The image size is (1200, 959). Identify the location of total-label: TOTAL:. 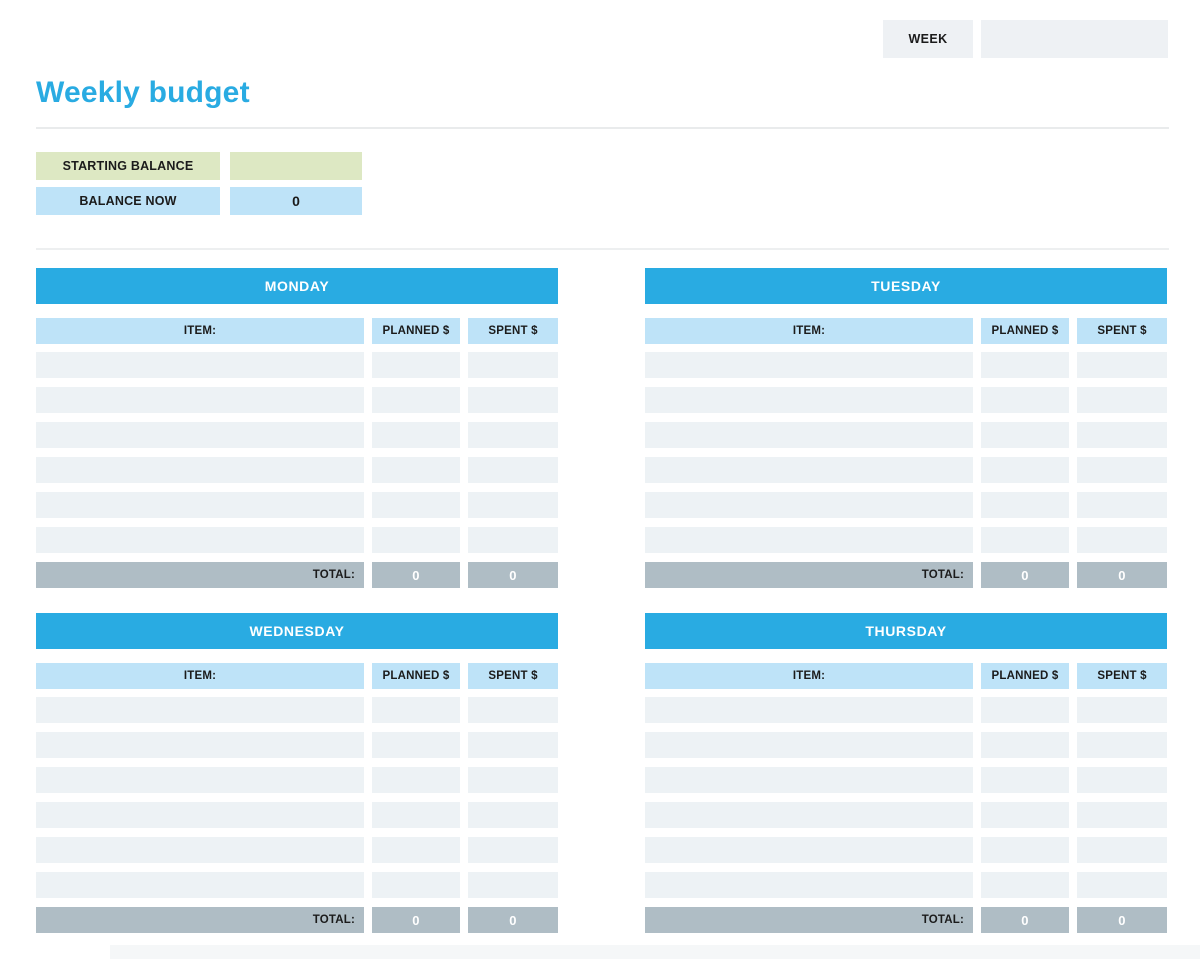
(200, 920).